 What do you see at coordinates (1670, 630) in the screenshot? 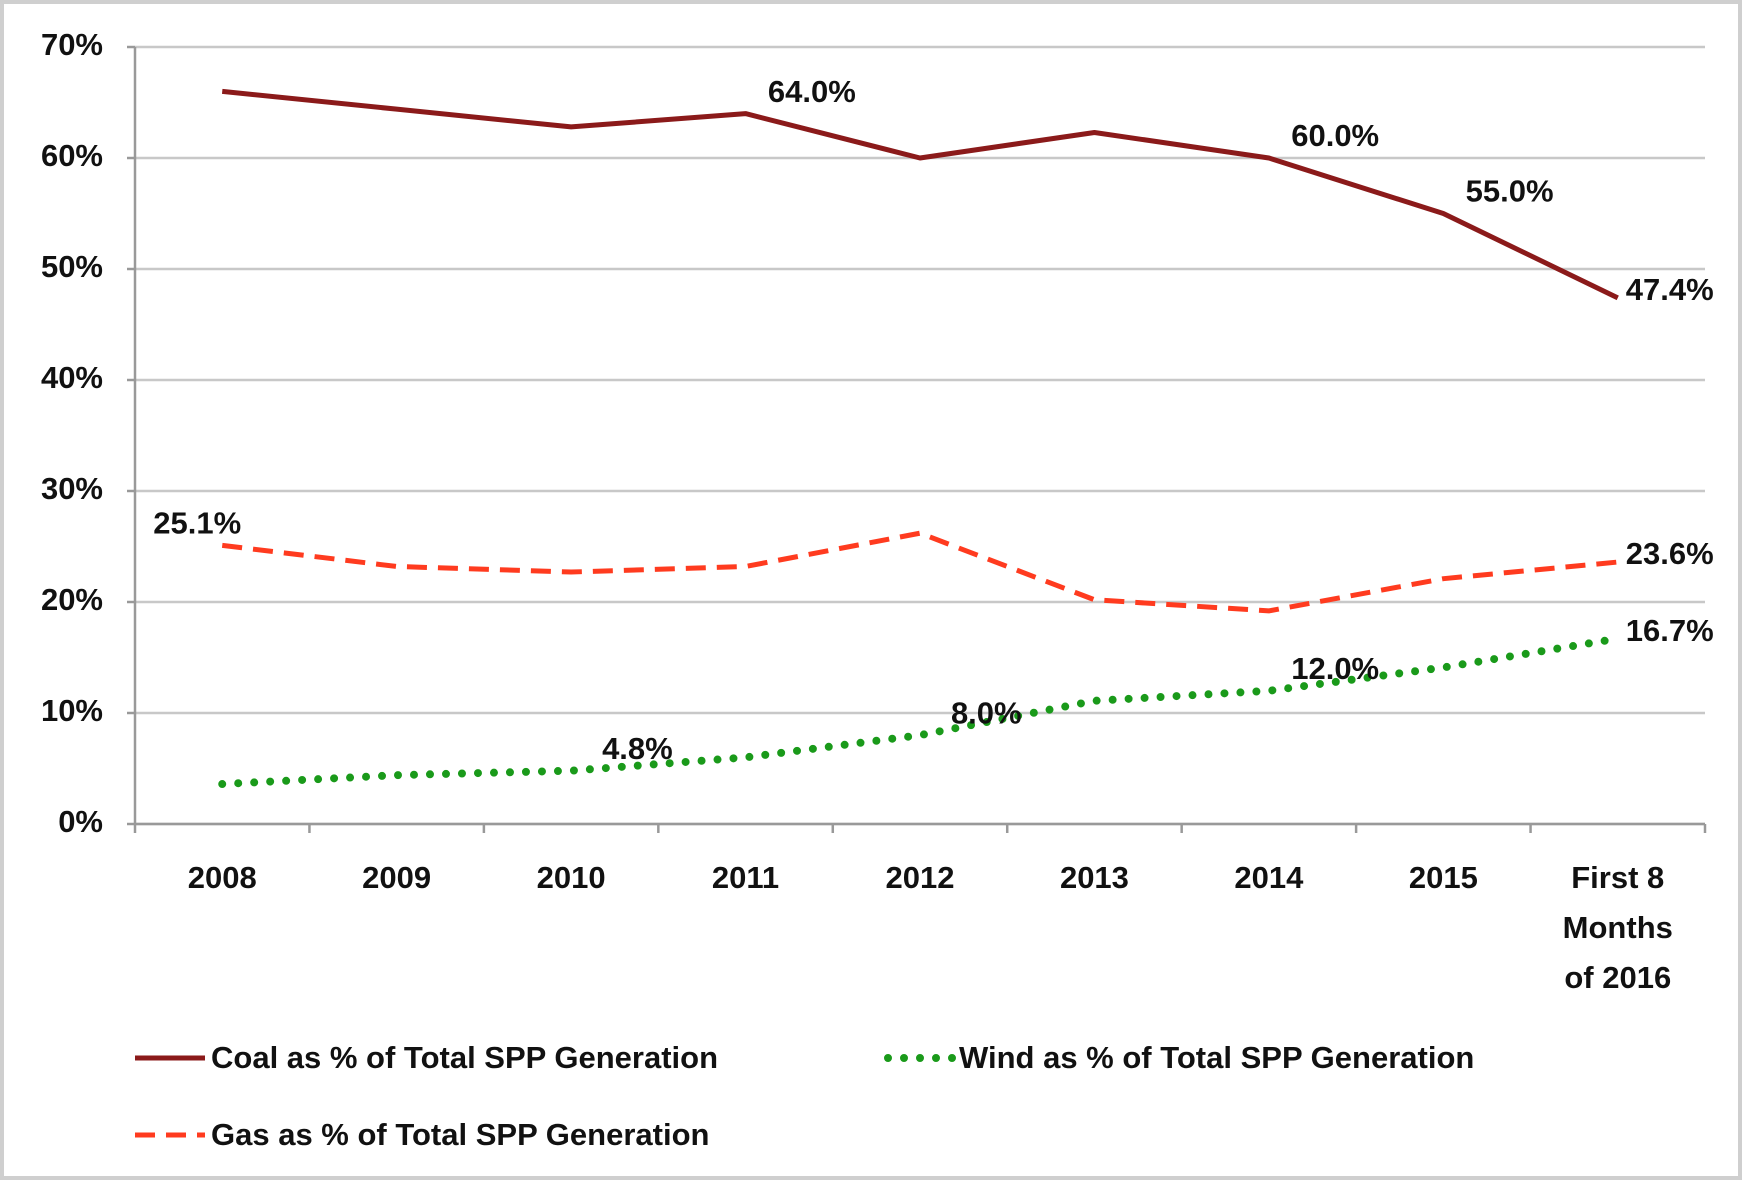
I see `data-label: 16.7%` at bounding box center [1670, 630].